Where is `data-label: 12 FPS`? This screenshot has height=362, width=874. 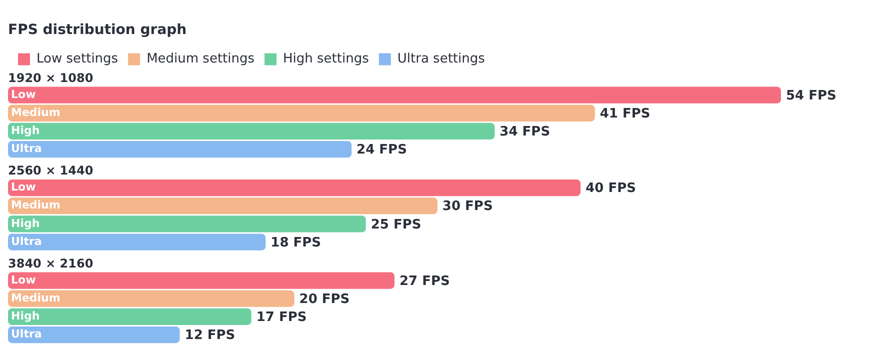
data-label: 12 FPS is located at coordinates (210, 336).